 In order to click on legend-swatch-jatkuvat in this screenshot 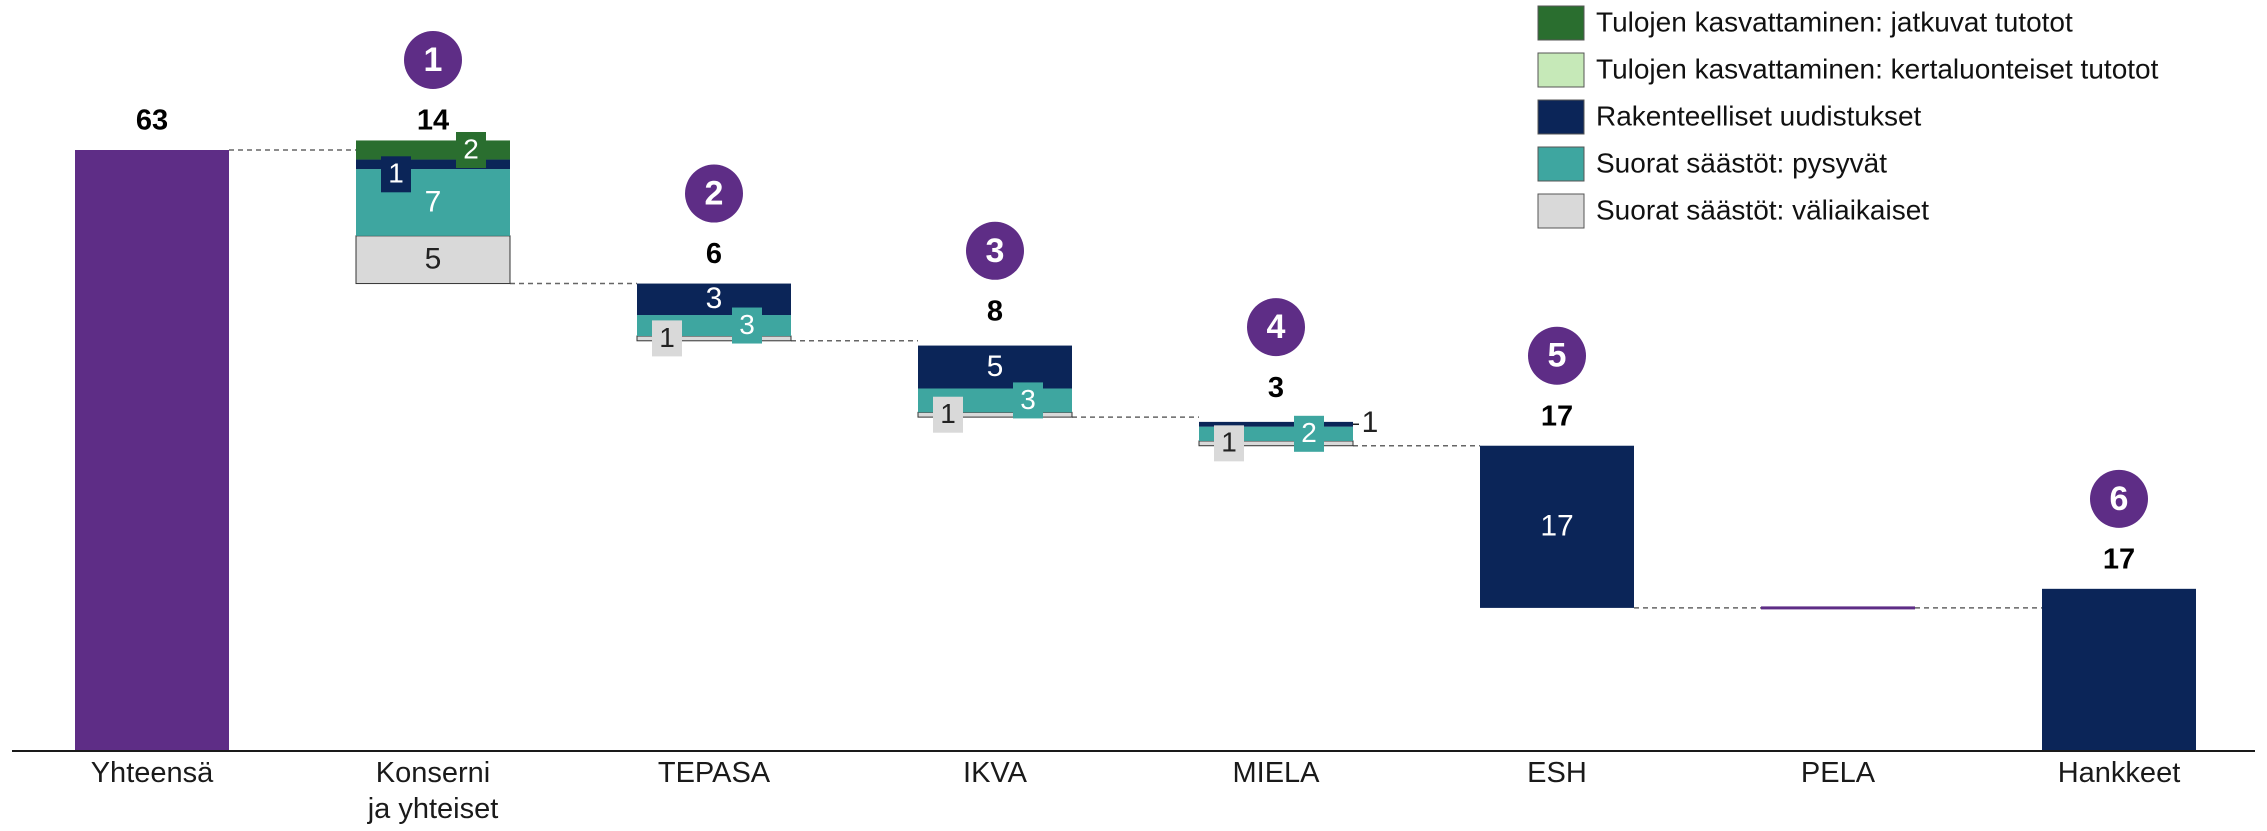, I will do `click(1561, 23)`.